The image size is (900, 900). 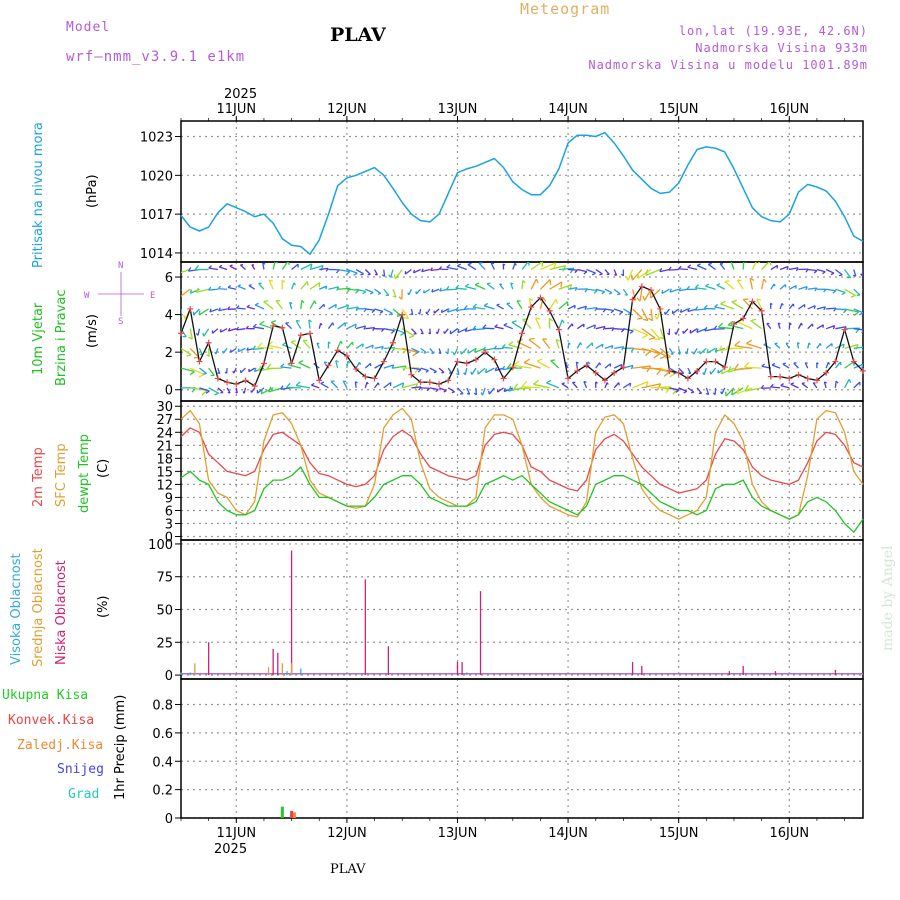 What do you see at coordinates (679, 109) in the screenshot?
I see `day-label-top: 15JUN` at bounding box center [679, 109].